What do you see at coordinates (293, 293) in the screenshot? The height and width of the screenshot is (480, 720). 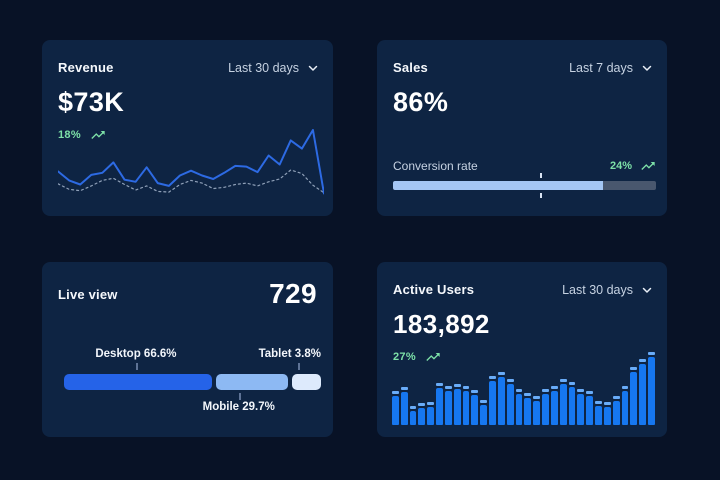 I see `live-view-value: 729` at bounding box center [293, 293].